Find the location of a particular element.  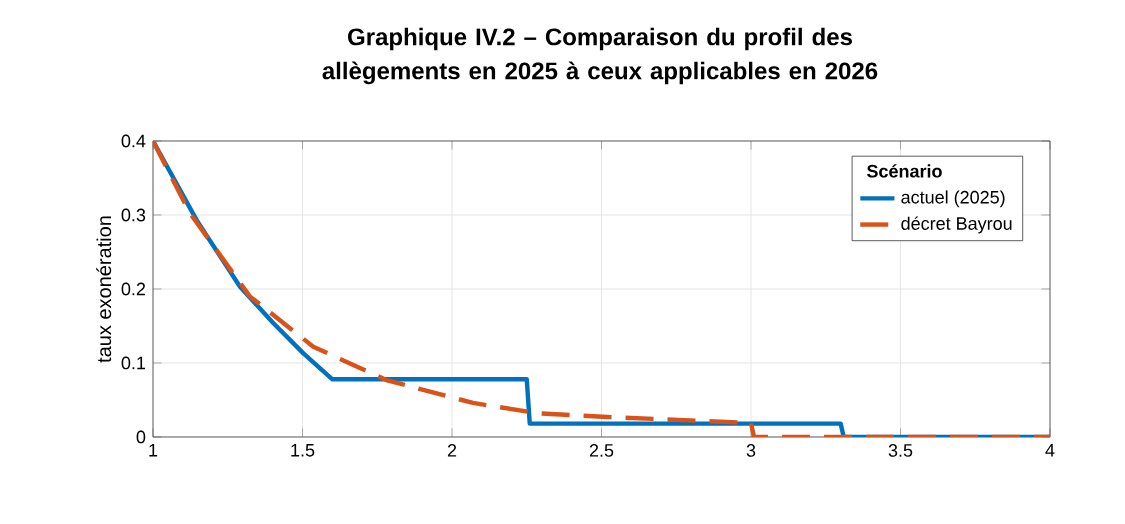

legend-label: décret Bayrou is located at coordinates (956, 225).